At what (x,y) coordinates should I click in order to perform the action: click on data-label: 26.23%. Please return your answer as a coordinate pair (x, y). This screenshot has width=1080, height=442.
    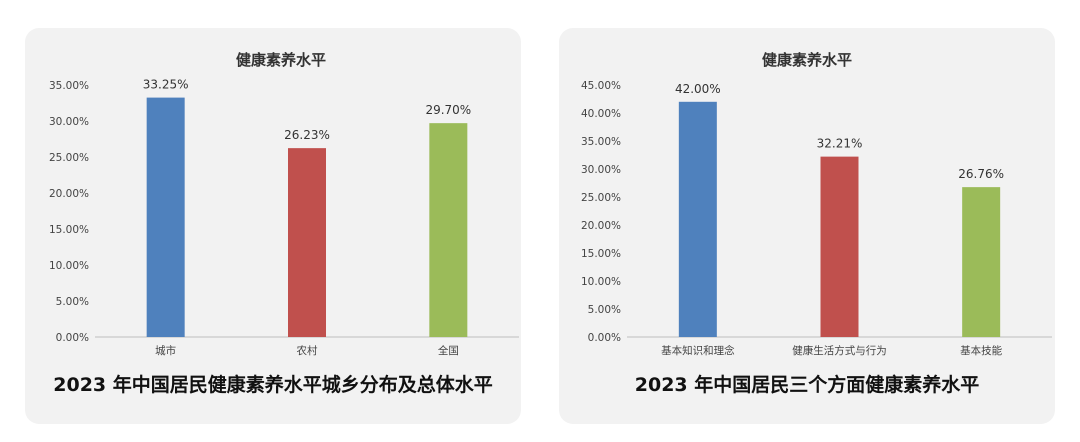
    Looking at the image, I should click on (307, 135).